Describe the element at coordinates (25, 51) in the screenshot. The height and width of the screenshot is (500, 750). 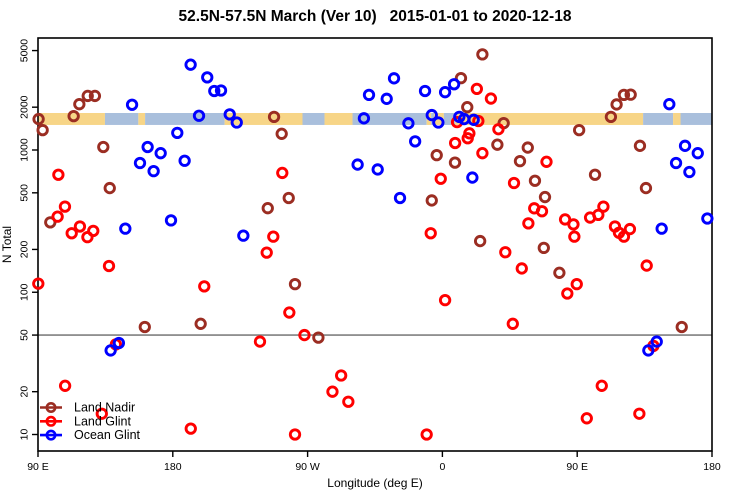
I see `y-tick-label: 5000` at that location.